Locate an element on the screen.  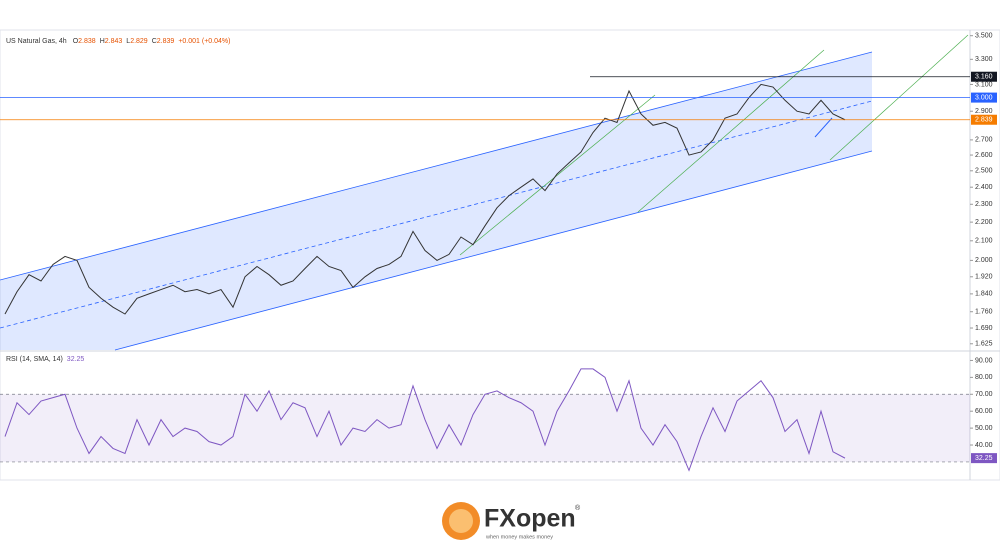
ohlc-value: 2.839 is located at coordinates (166, 41).